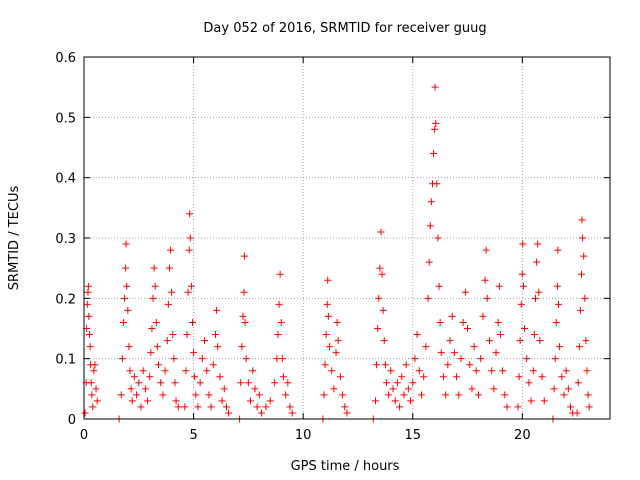 The height and width of the screenshot is (480, 640). I want to click on y-tick-label: 0.2, so click(65, 299).